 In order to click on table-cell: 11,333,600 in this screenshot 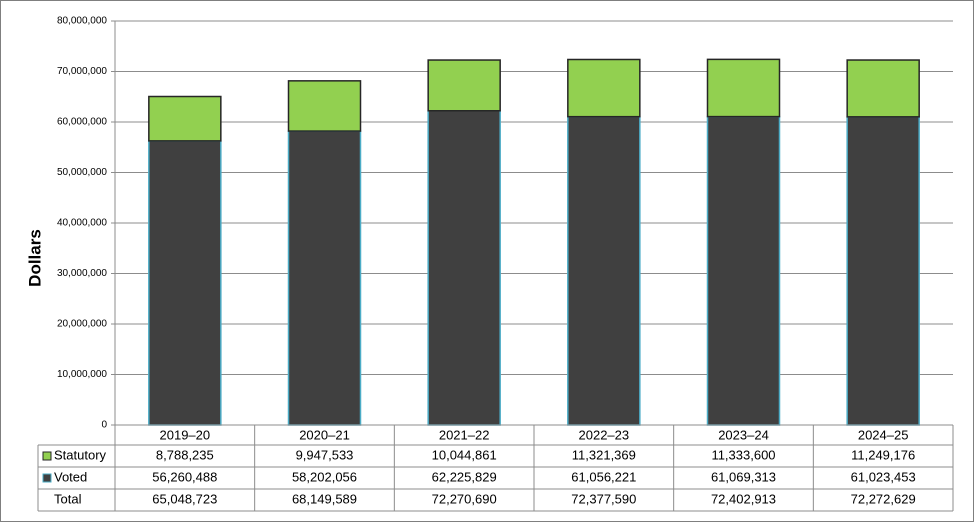, I will do `click(743, 454)`.